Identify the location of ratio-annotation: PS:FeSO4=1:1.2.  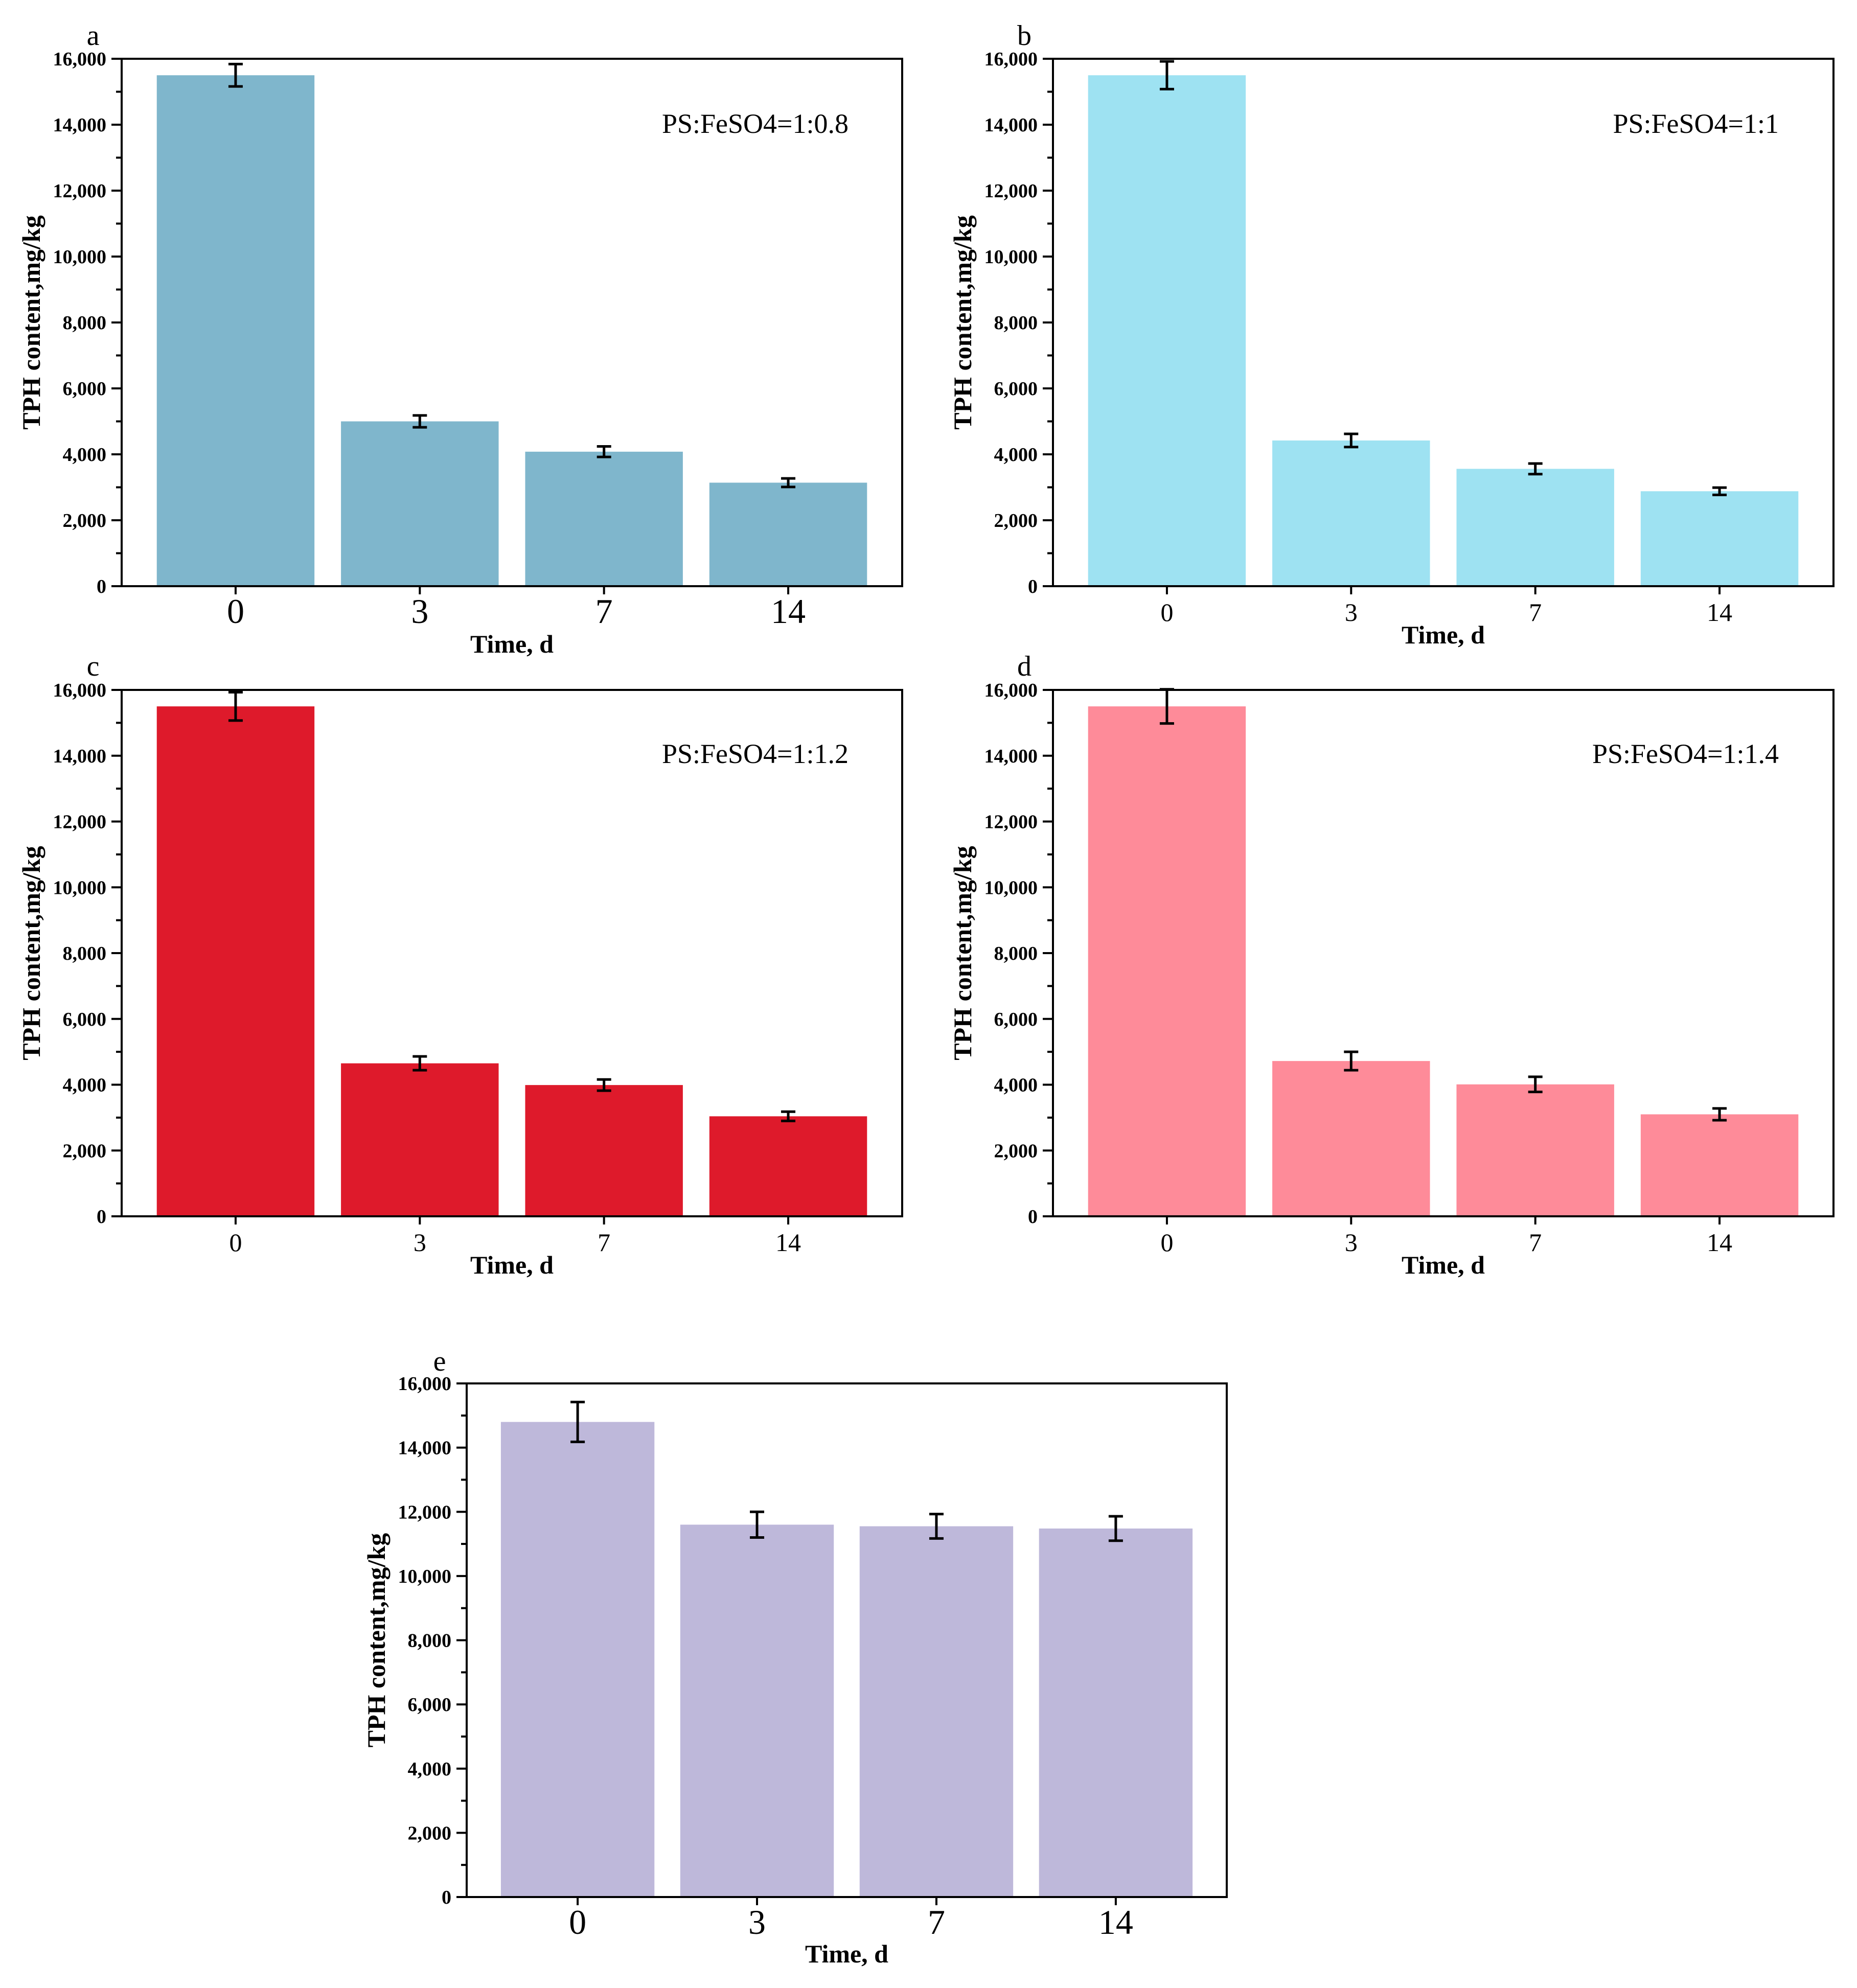
(756, 753).